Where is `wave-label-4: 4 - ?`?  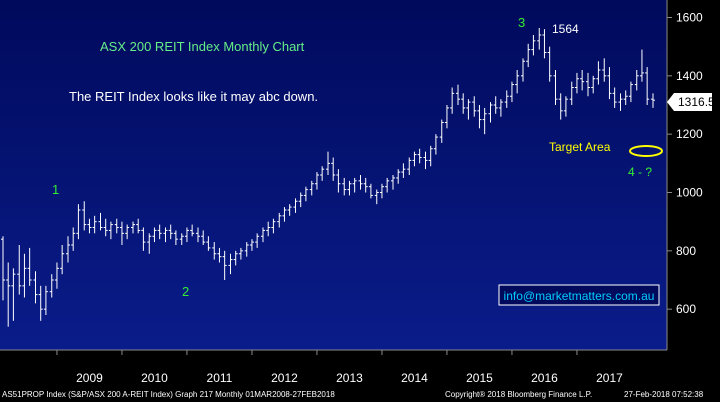 wave-label-4: 4 - ? is located at coordinates (640, 172).